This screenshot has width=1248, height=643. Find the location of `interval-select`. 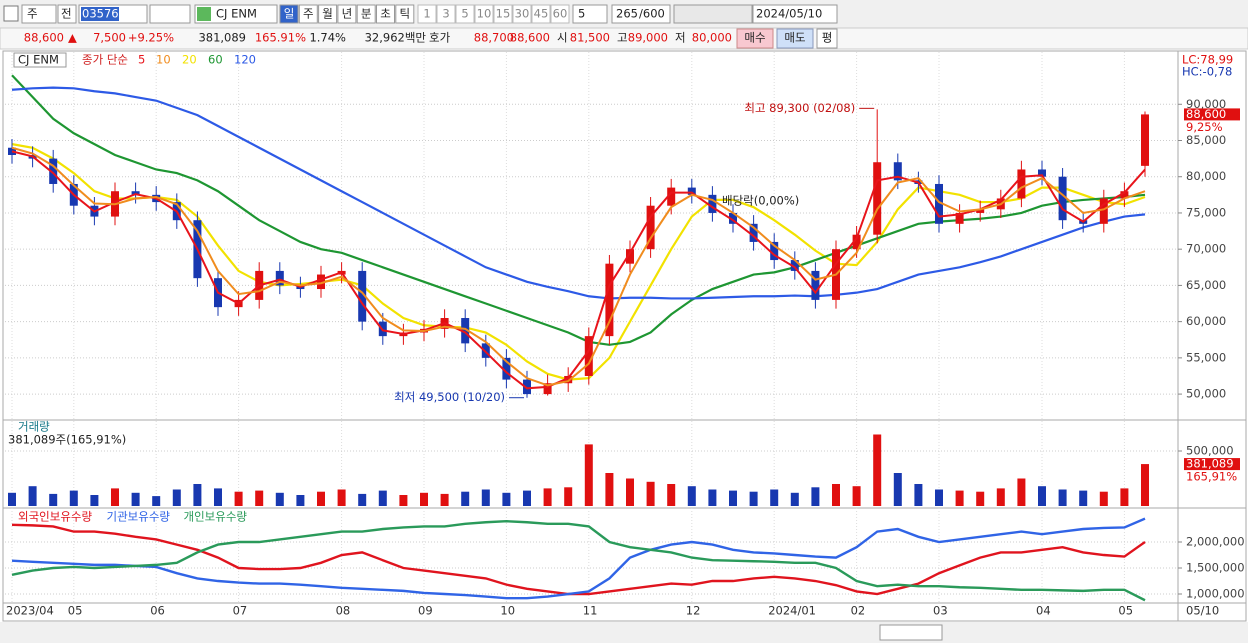

interval-select is located at coordinates (590, 14).